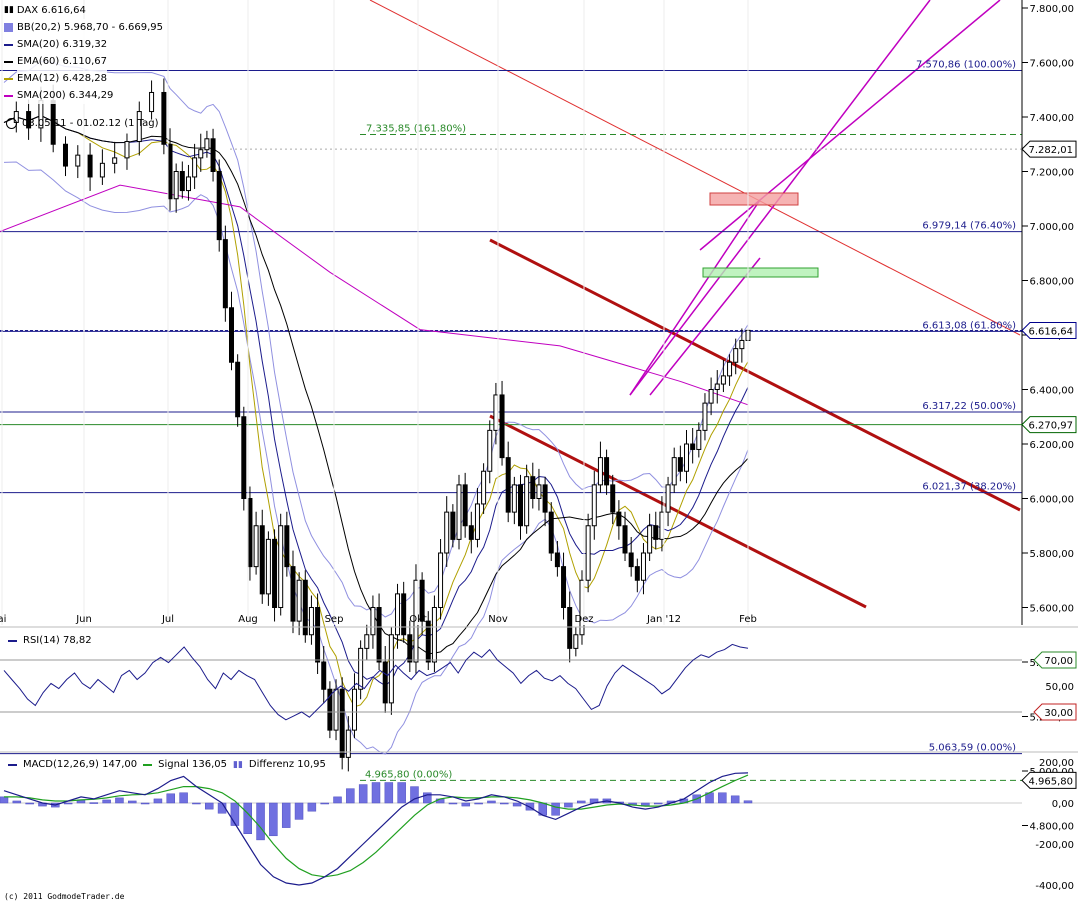 The height and width of the screenshot is (904, 1078). Describe the element at coordinates (705, 326) in the screenshot. I see `rising-wedge-b` at that location.